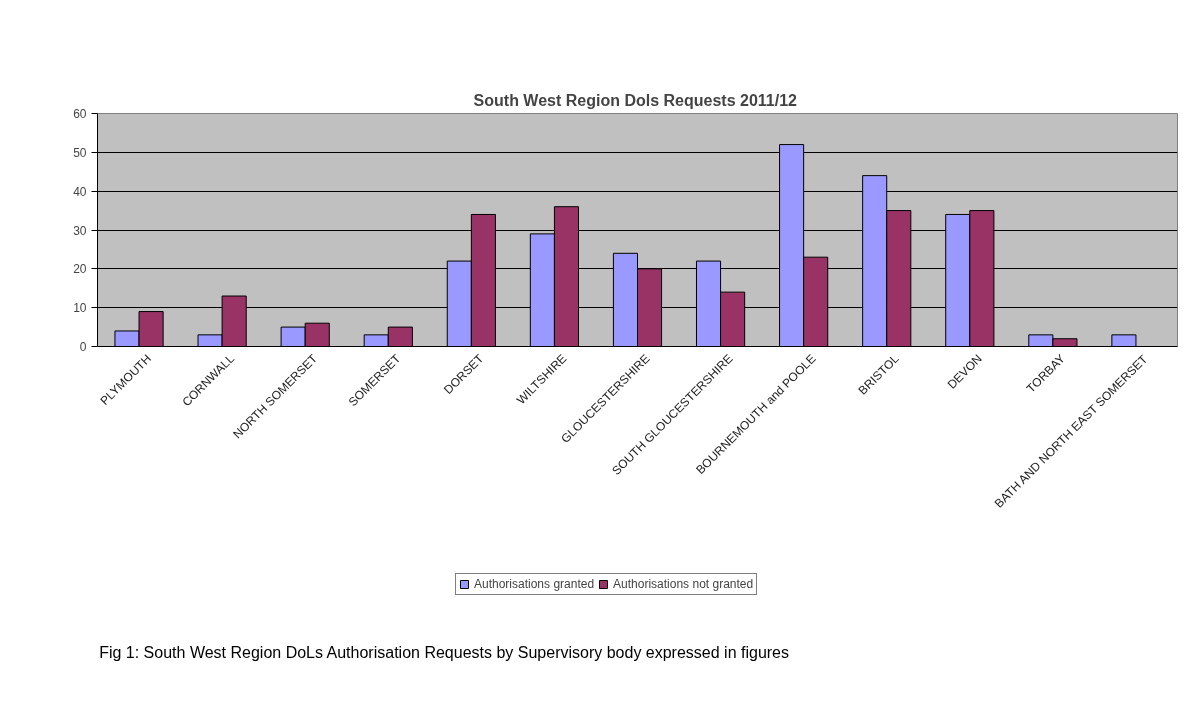 Image resolution: width=1203 pixels, height=724 pixels. I want to click on caption: Fig 1: South West Region DoLs Authorisation Requests by Supervisory body expressed in figures, so click(444, 652).